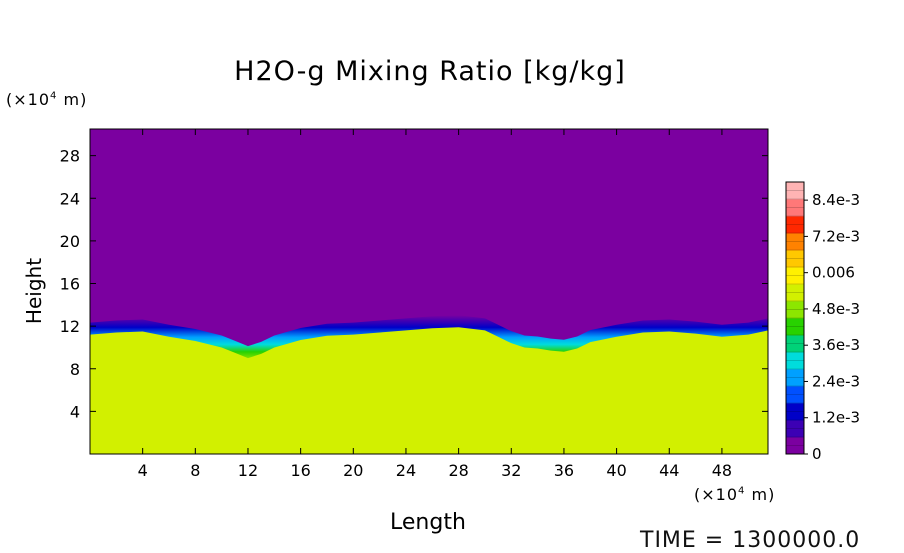 Image resolution: width=904 pixels, height=553 pixels. Describe the element at coordinates (70, 284) in the screenshot. I see `y-tick-label: 16` at that location.